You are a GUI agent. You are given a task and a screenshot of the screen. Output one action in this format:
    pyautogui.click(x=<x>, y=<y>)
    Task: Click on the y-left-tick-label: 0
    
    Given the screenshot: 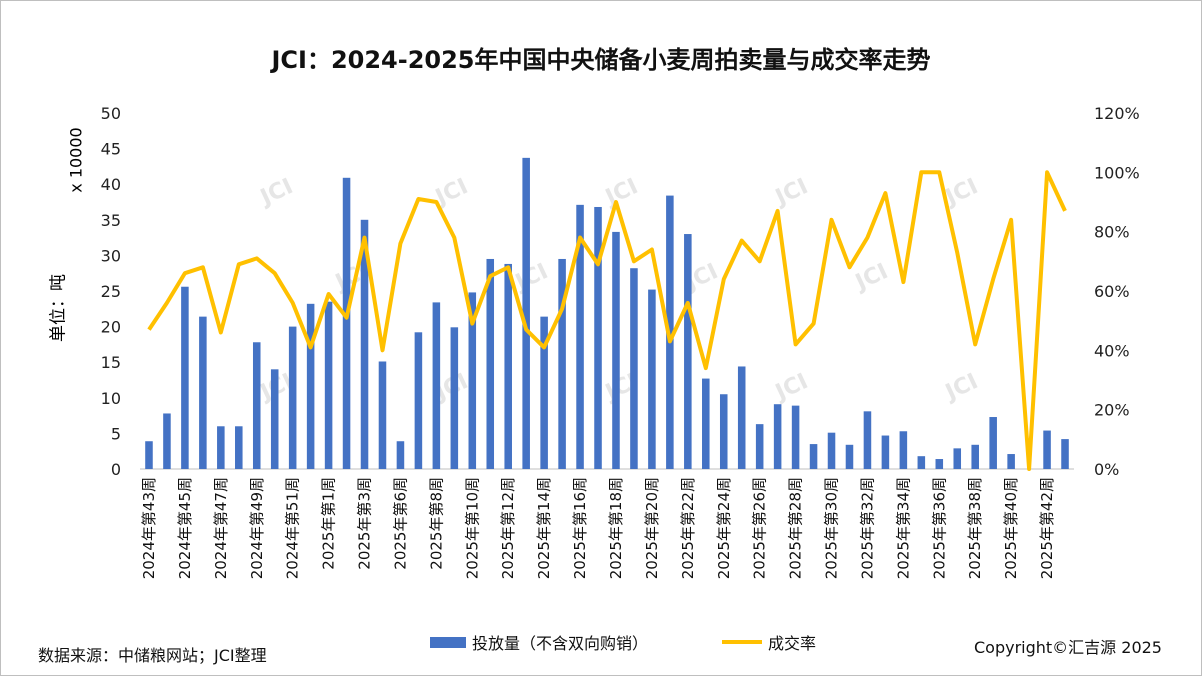 What is the action you would take?
    pyautogui.click(x=116, y=469)
    